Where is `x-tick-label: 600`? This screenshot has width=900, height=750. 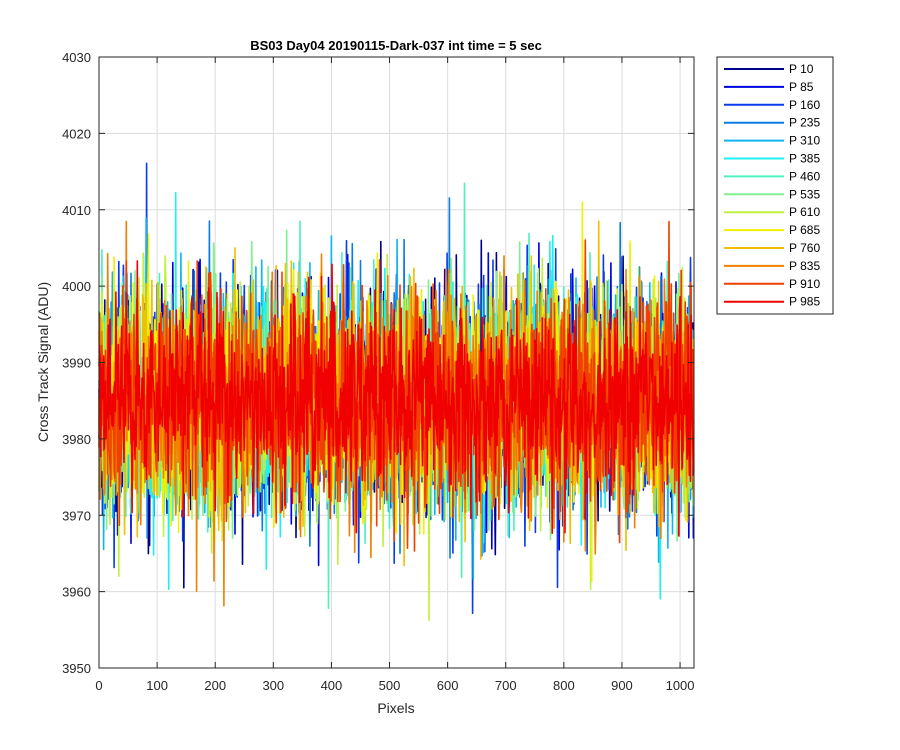 x-tick-label: 600 is located at coordinates (448, 685).